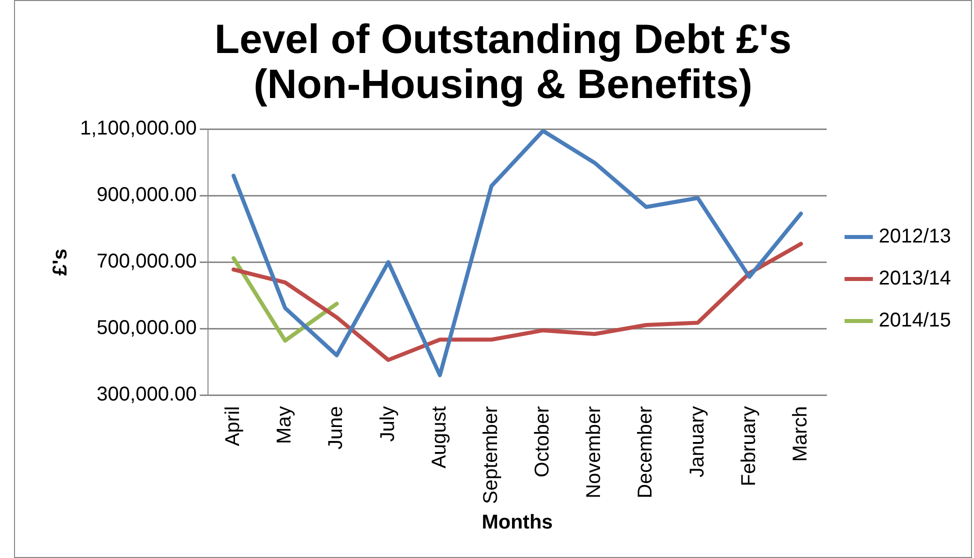  What do you see at coordinates (439, 437) in the screenshot?
I see `x-tick-label: August` at bounding box center [439, 437].